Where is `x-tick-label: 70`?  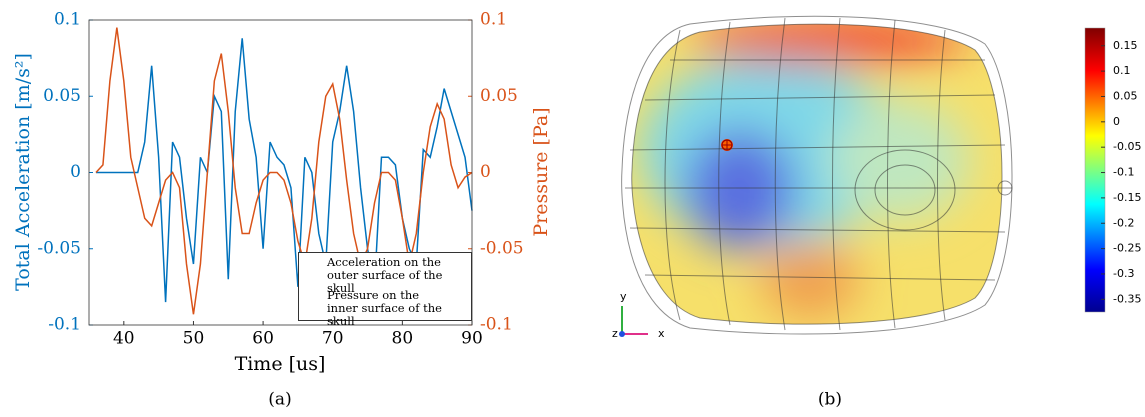
x-tick-label: 70 is located at coordinates (333, 339).